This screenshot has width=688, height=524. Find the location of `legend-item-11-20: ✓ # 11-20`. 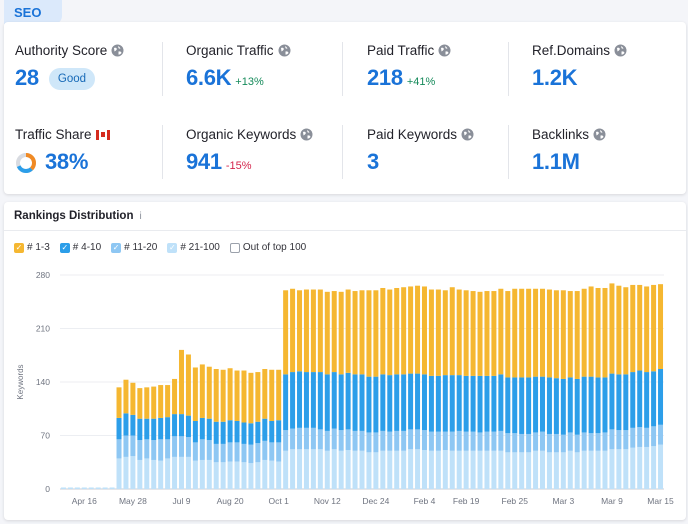

legend-item-11-20: ✓ # 11-20 is located at coordinates (134, 247).